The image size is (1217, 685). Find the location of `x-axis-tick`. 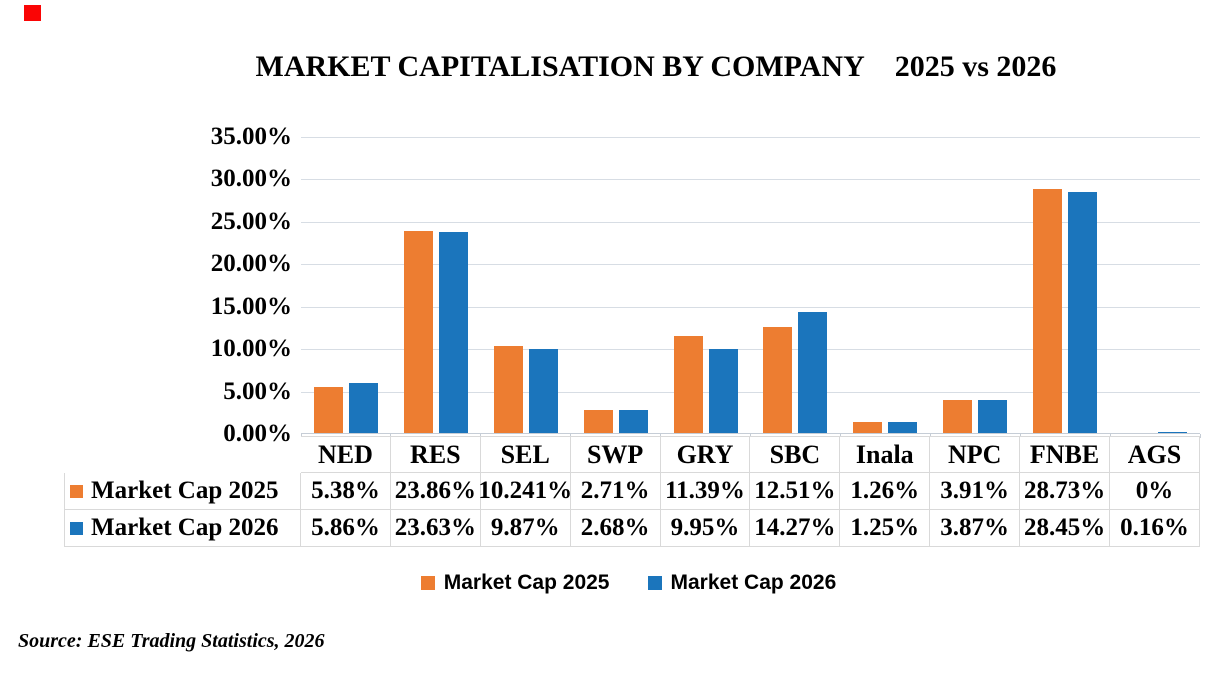

x-axis-tick is located at coordinates (1200, 436).